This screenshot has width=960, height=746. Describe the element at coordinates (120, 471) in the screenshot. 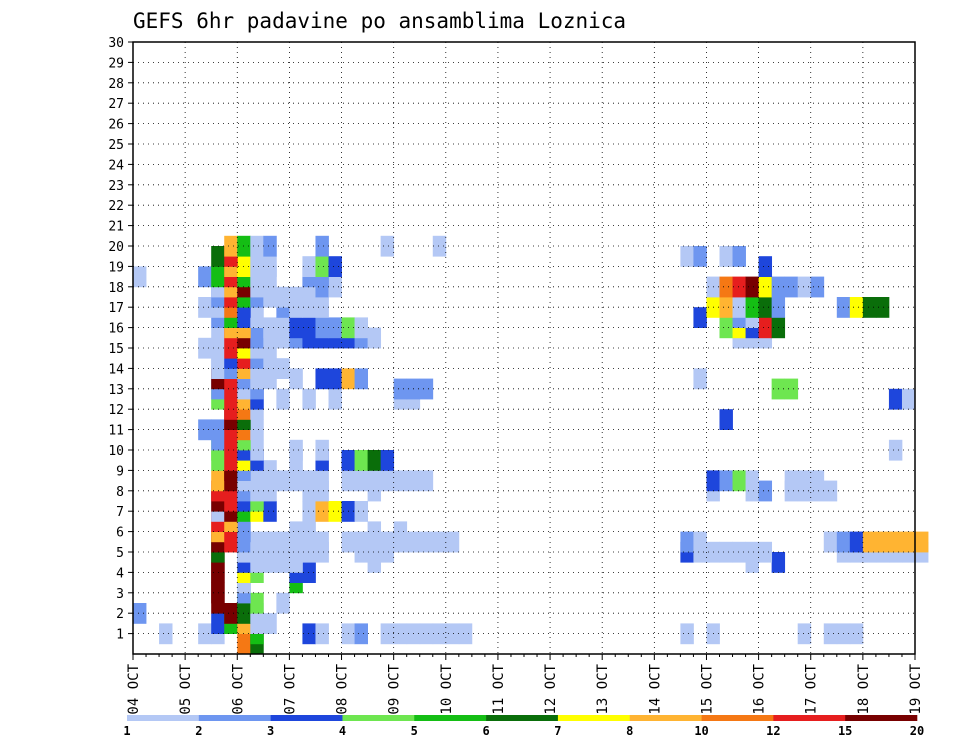

I see `y-tick-label: 9` at that location.